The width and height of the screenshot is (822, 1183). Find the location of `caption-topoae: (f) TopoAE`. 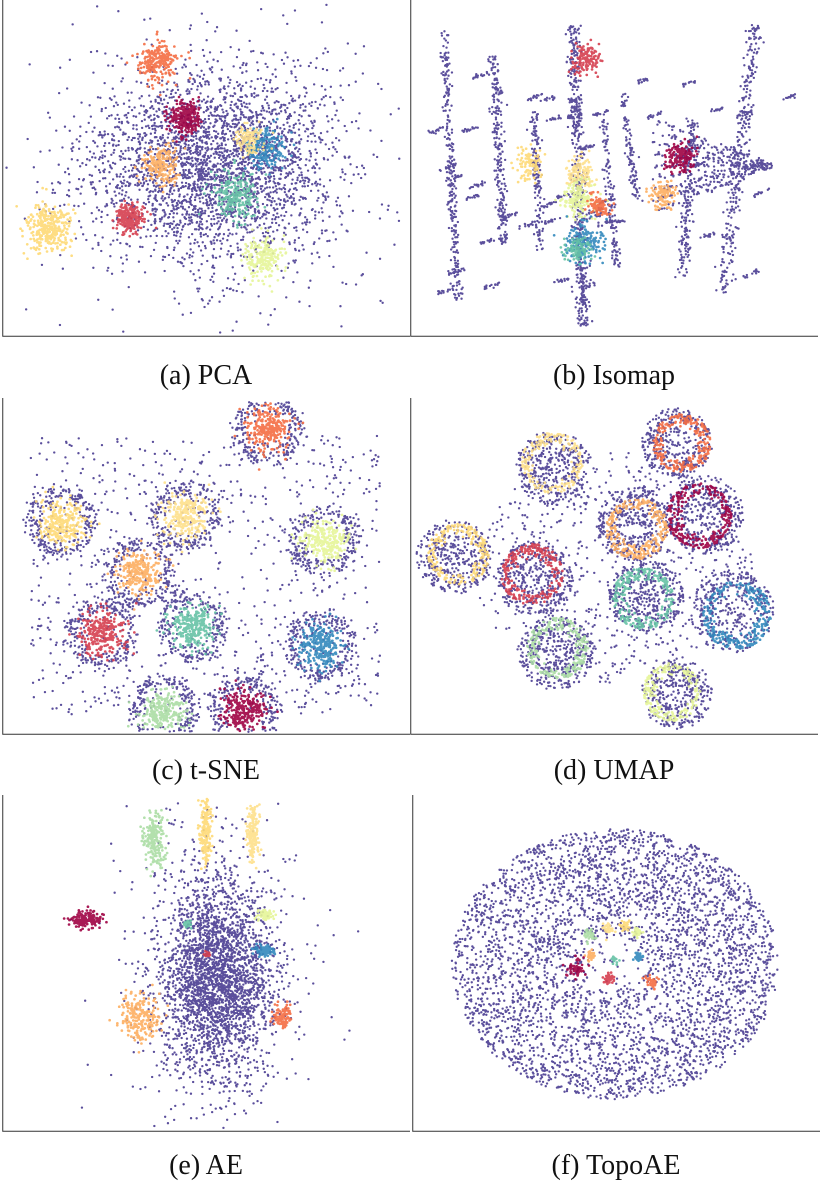

caption-topoae: (f) TopoAE is located at coordinates (616, 1165).